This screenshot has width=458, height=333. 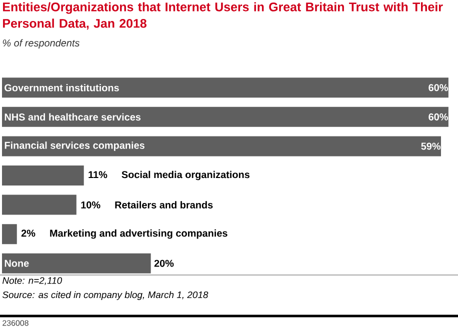 What do you see at coordinates (72, 117) in the screenshot?
I see `y-tick-label: NHS and healthcare services` at bounding box center [72, 117].